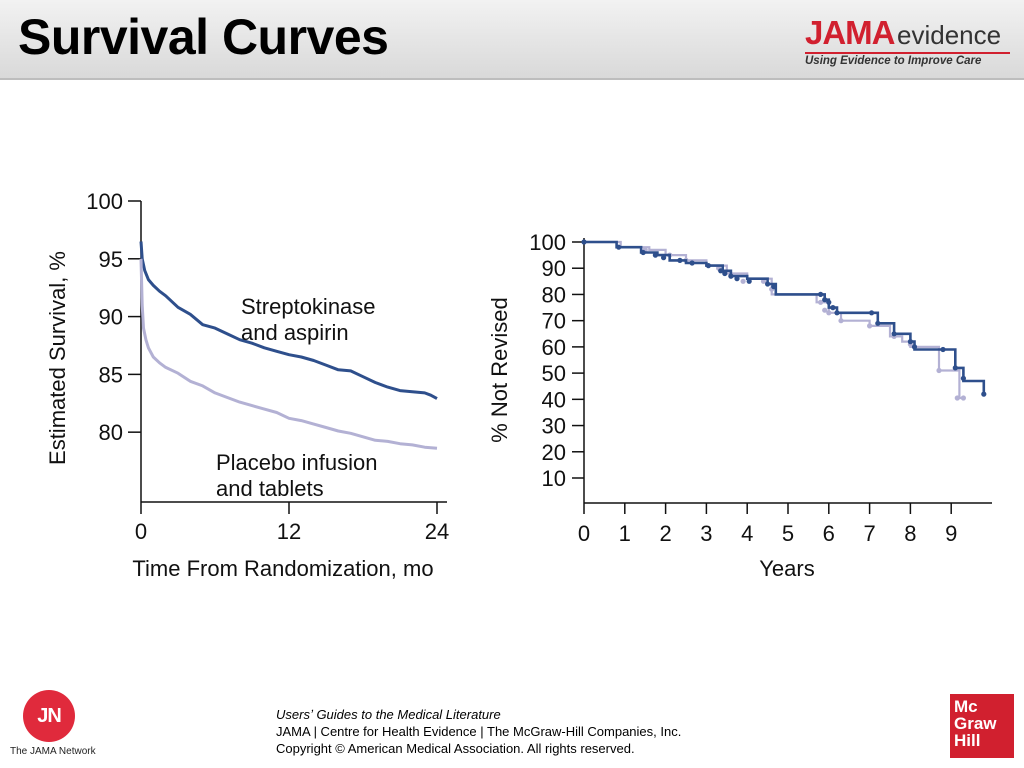 This screenshot has width=1024, height=768. Describe the element at coordinates (554, 321) in the screenshot. I see `revision-y-tick-label: 70` at that location.